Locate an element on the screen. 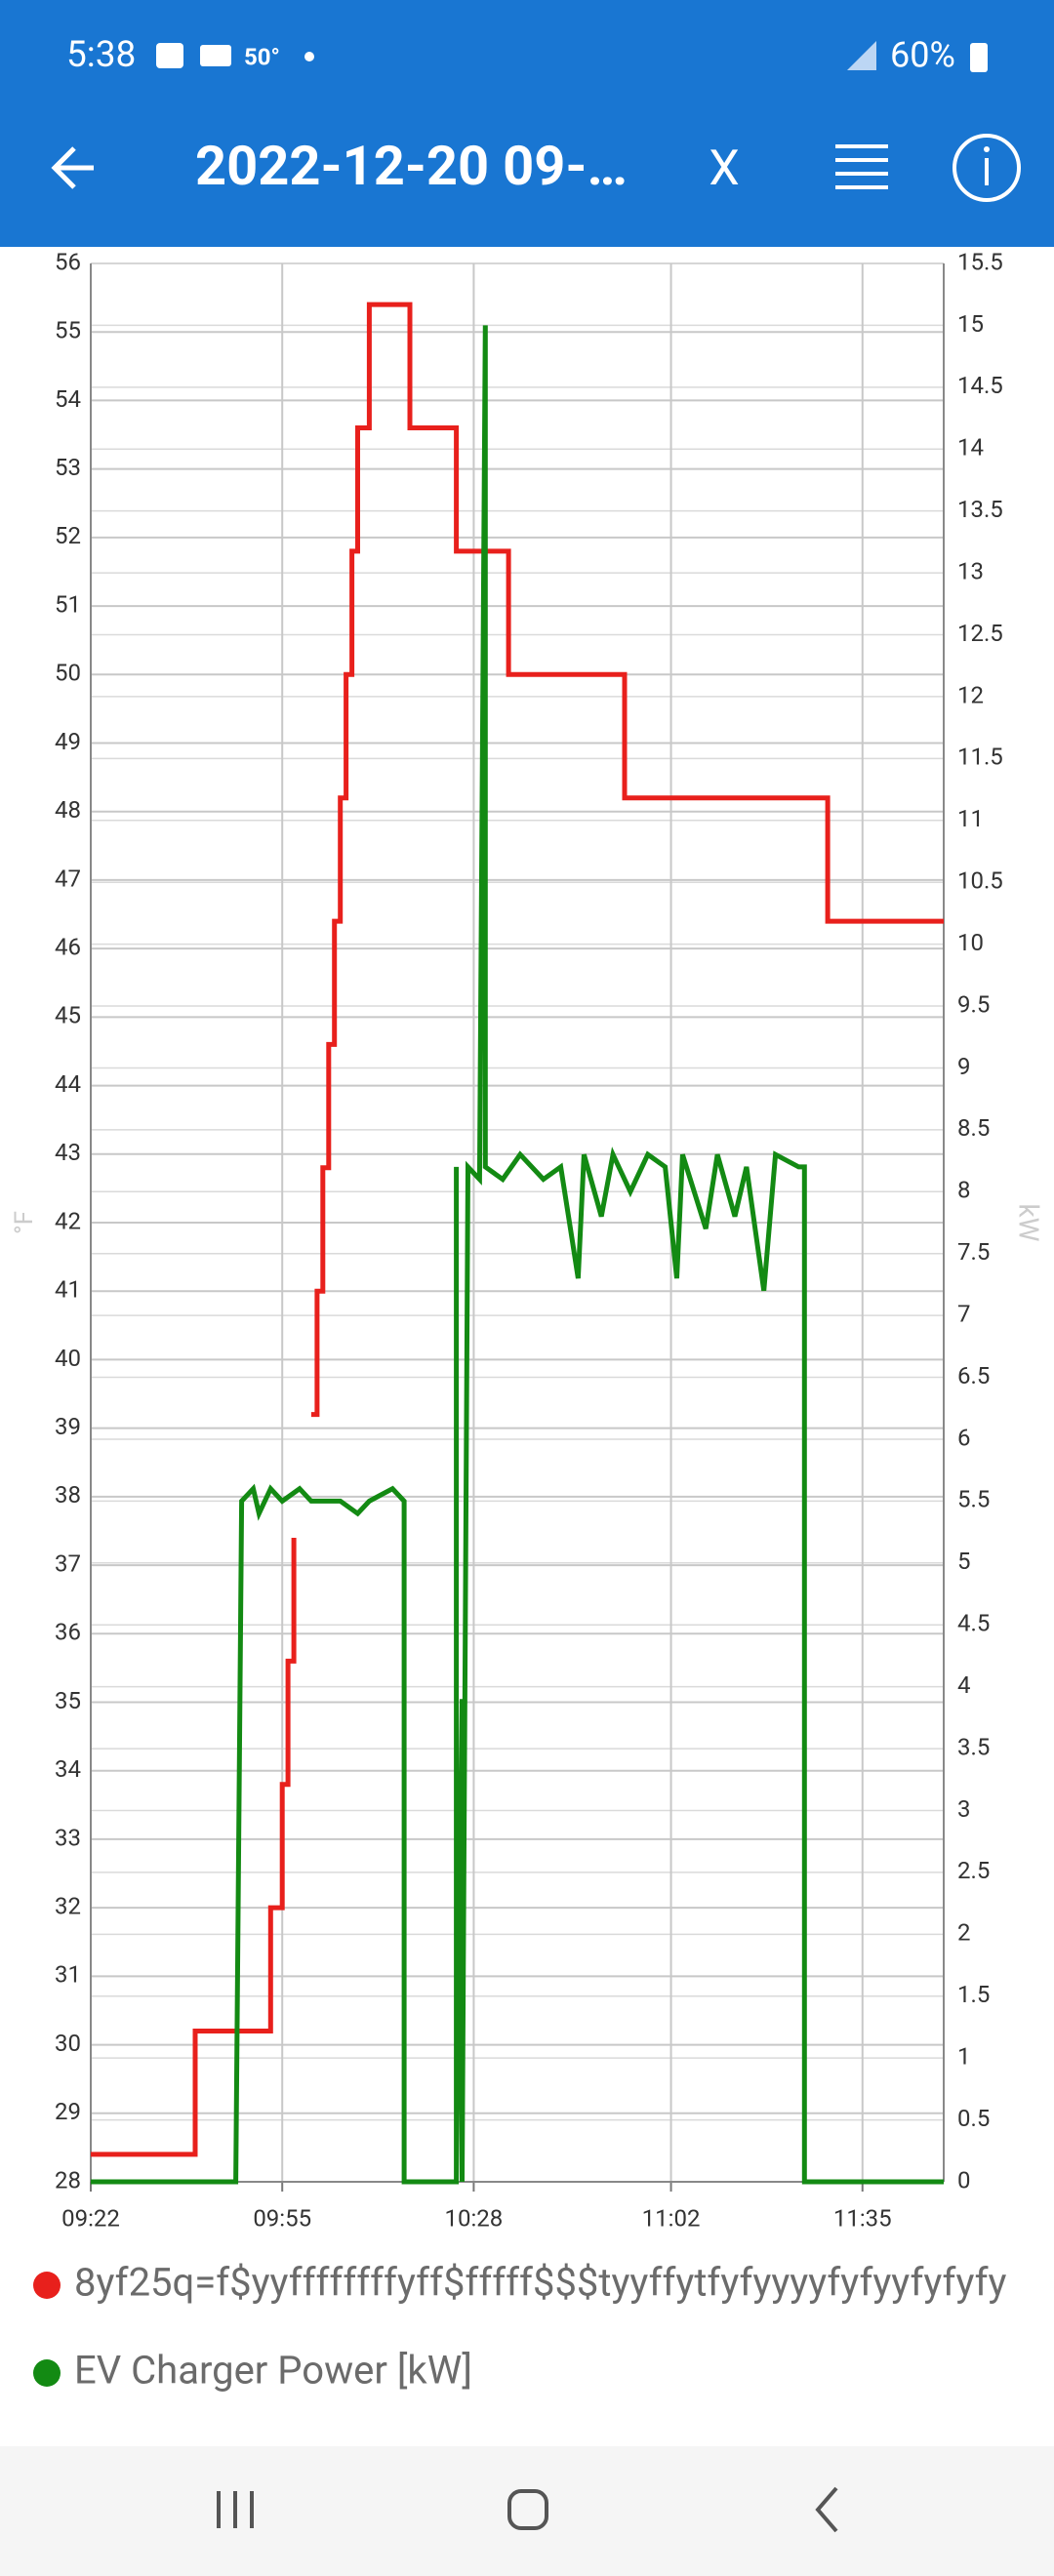 The width and height of the screenshot is (1054, 2576). signal-icon is located at coordinates (861, 55).